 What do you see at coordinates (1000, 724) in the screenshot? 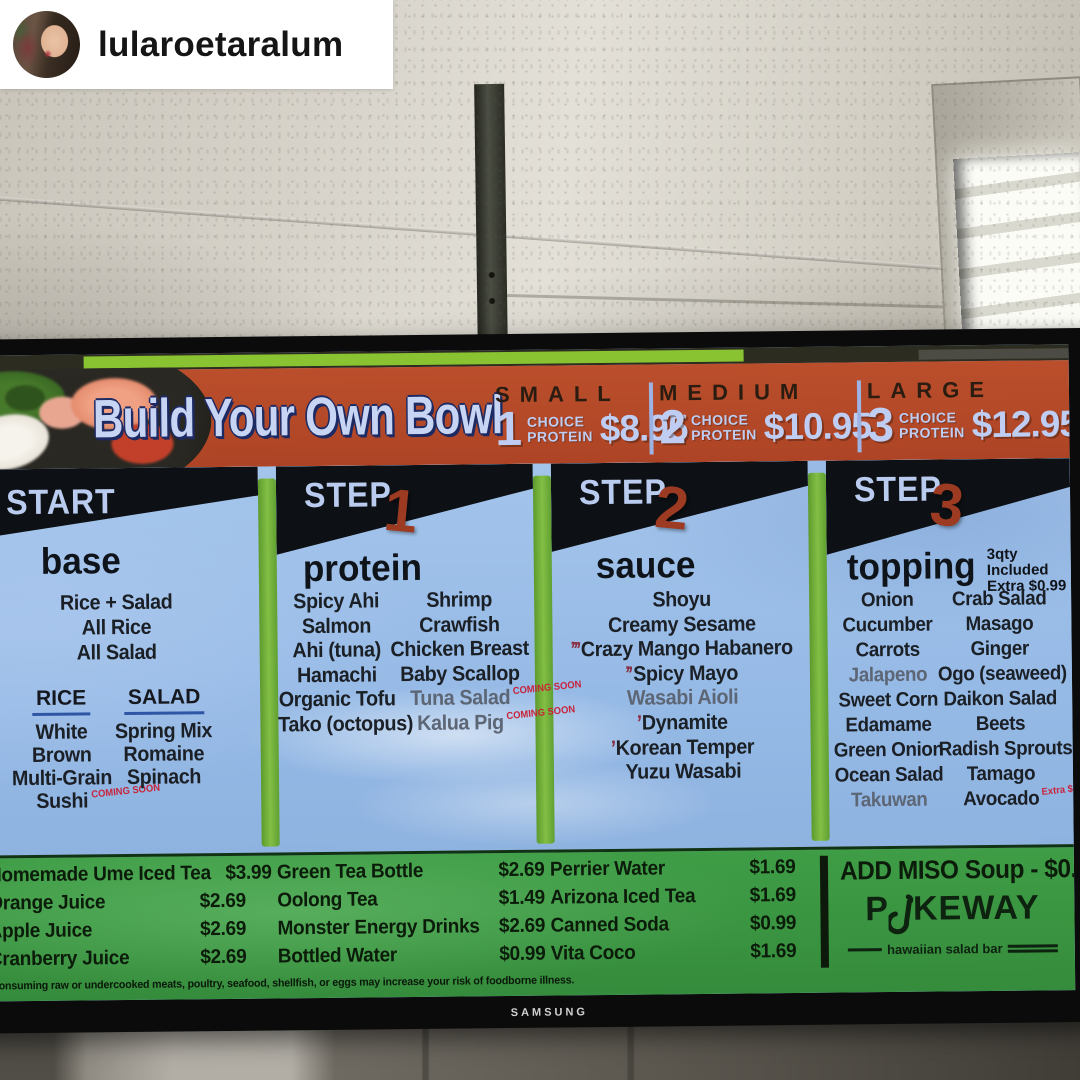
I see `menu-item: Beets` at bounding box center [1000, 724].